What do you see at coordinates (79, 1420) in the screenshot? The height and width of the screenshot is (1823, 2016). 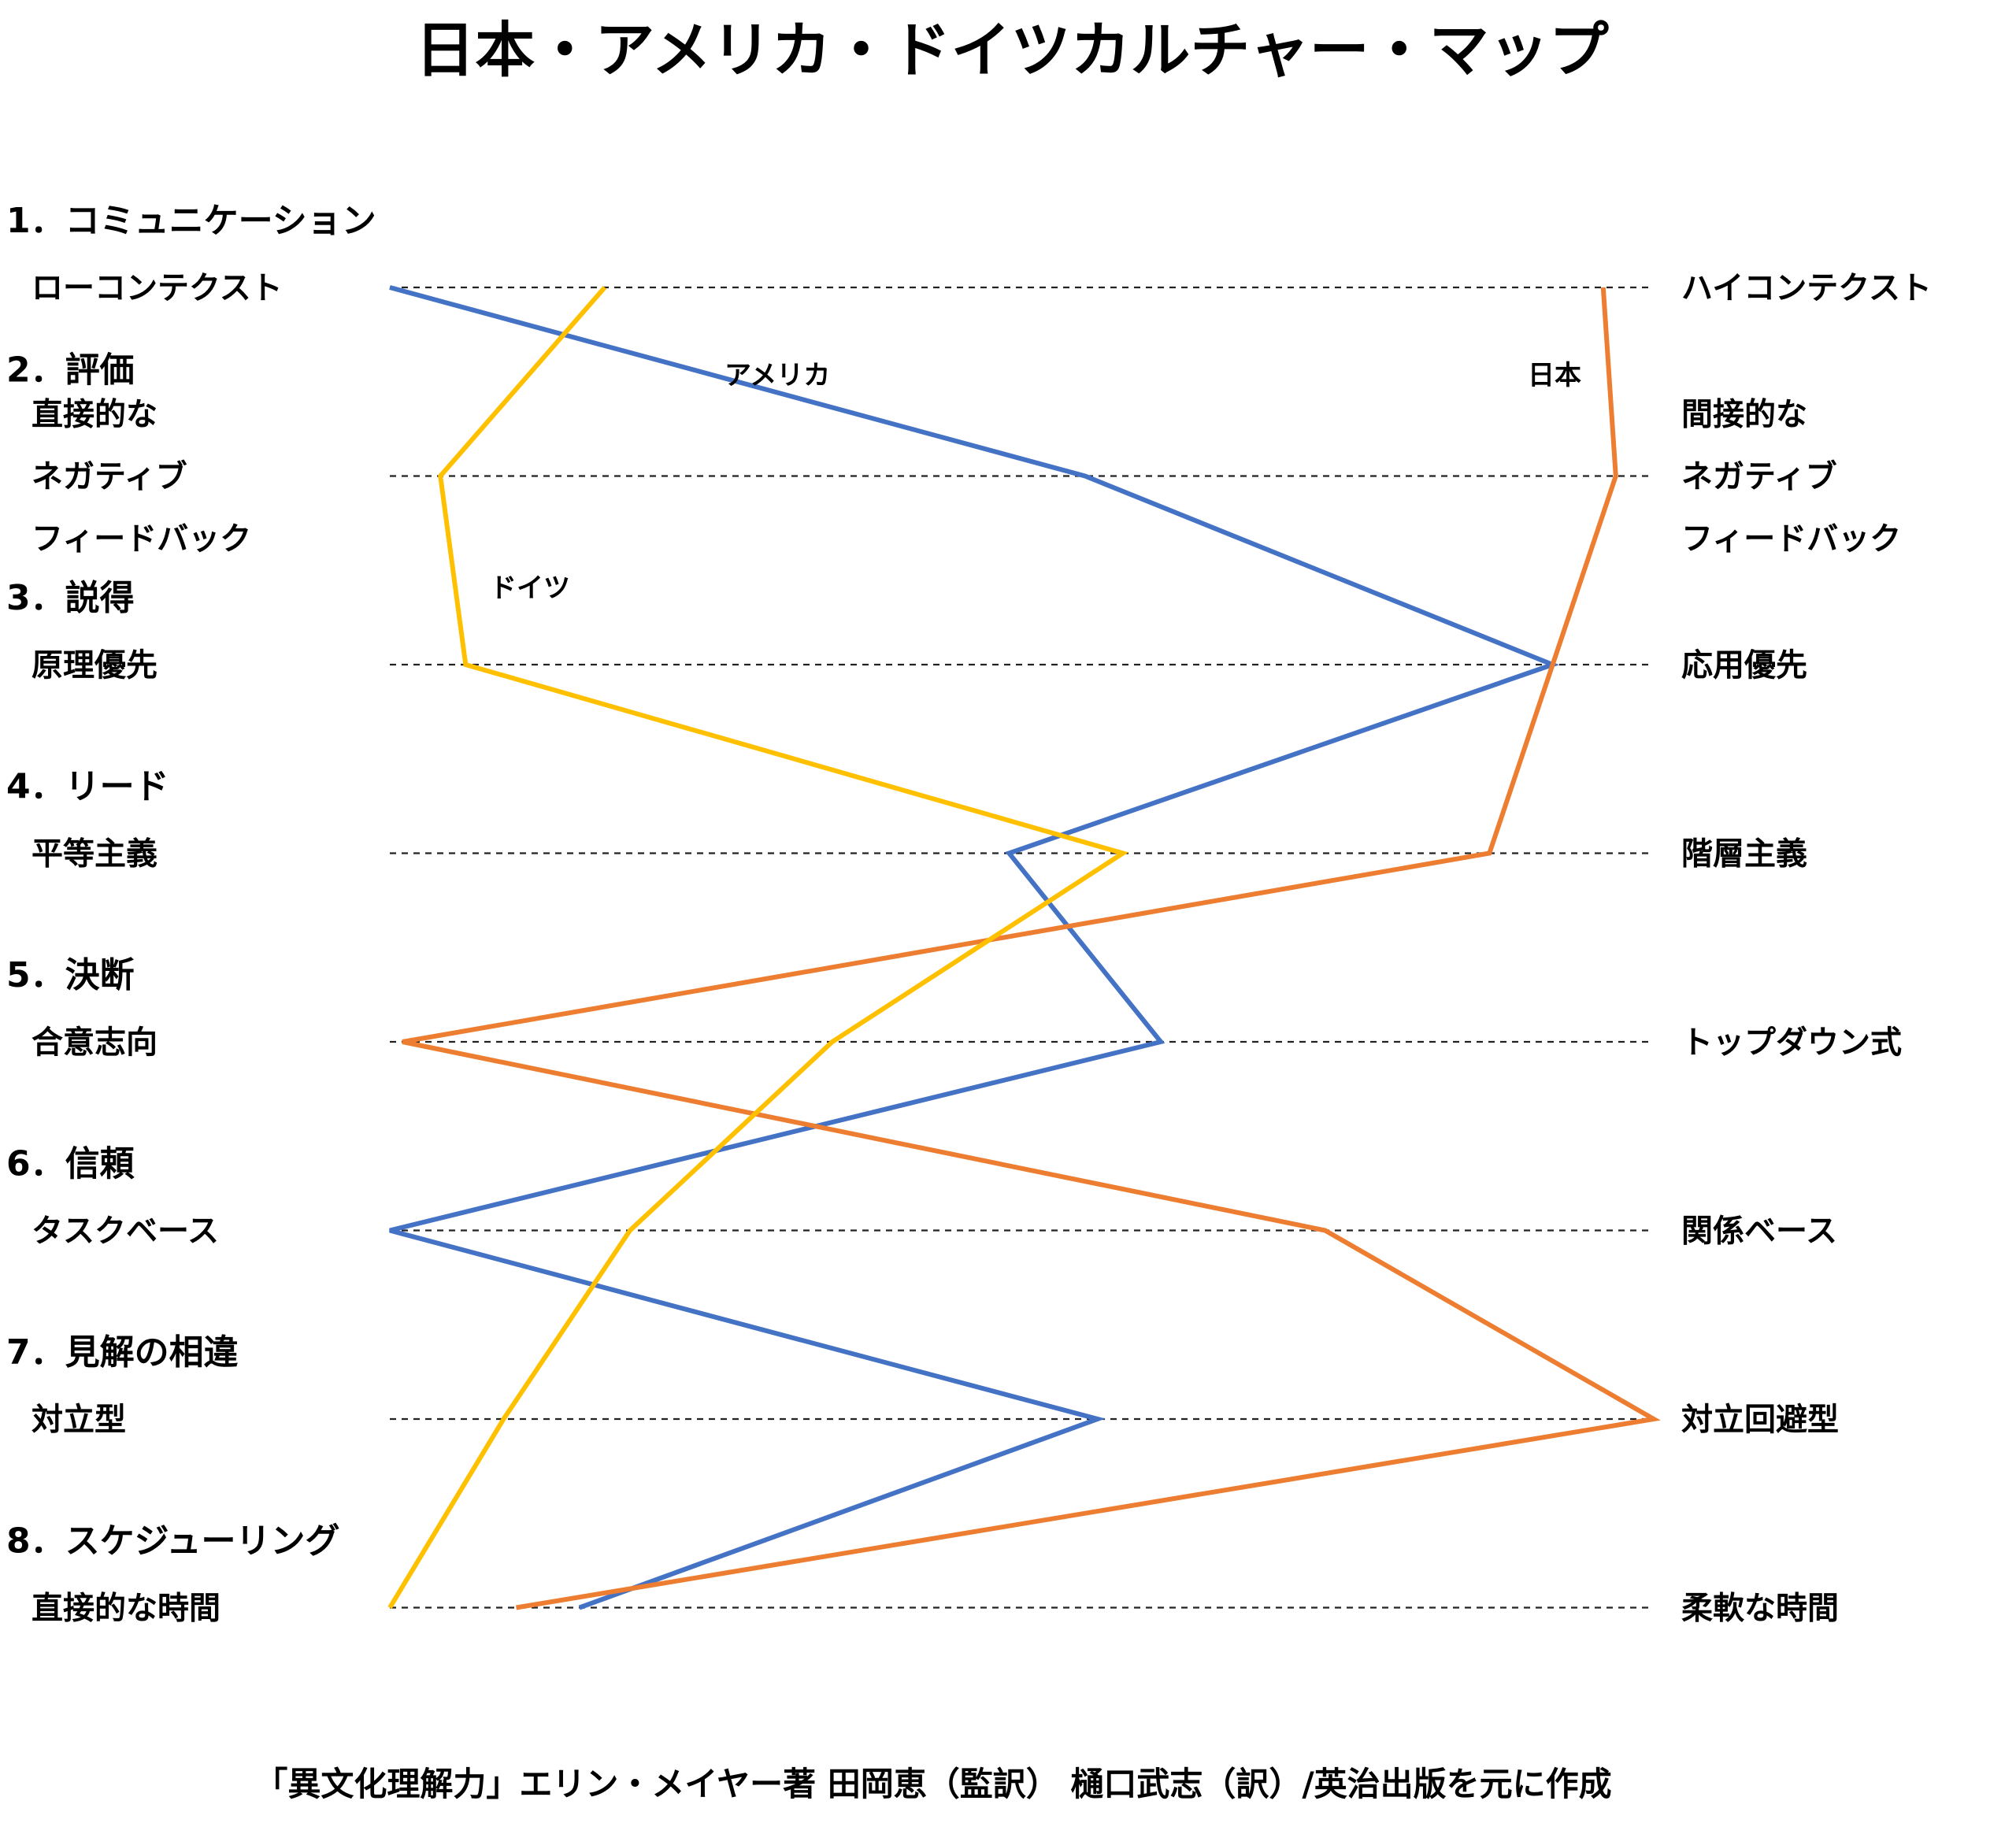 I see `left-pole-label: 対立型` at bounding box center [79, 1420].